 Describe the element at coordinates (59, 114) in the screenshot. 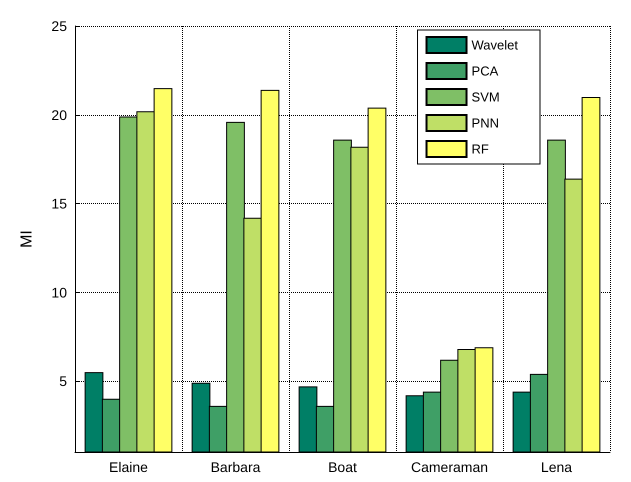

I see `y-tick-label: 20` at that location.